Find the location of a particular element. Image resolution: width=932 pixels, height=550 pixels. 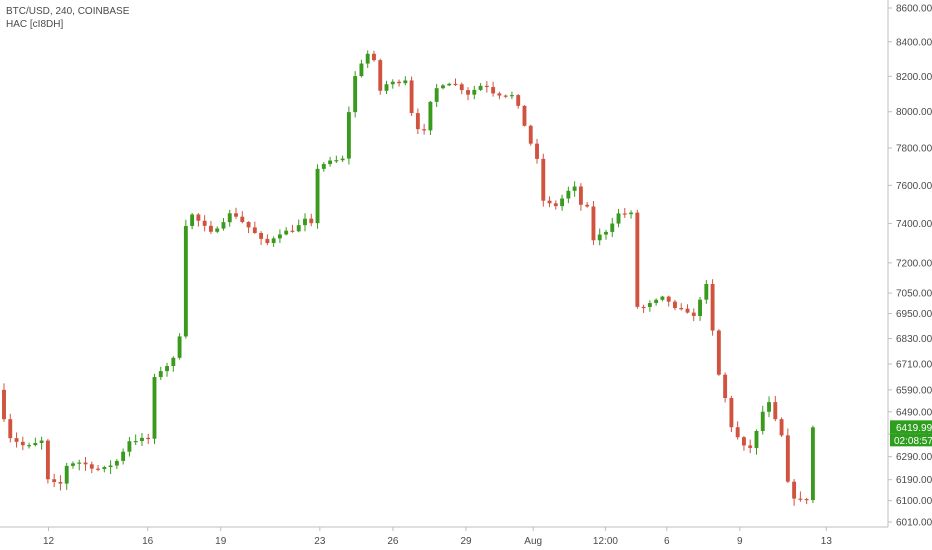

price-tick-label: 6950.00 is located at coordinates (914, 314).